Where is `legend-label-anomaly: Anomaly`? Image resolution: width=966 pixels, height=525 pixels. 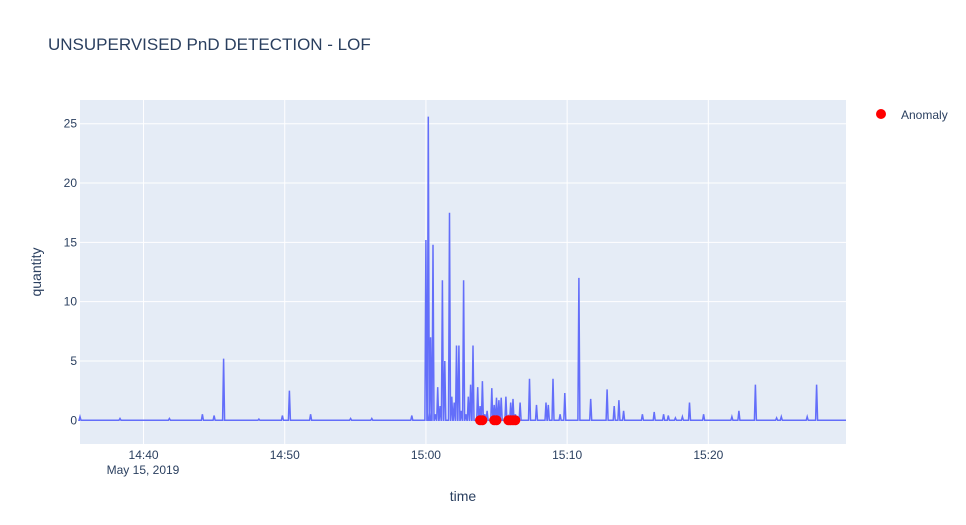
legend-label-anomaly: Anomaly is located at coordinates (924, 115).